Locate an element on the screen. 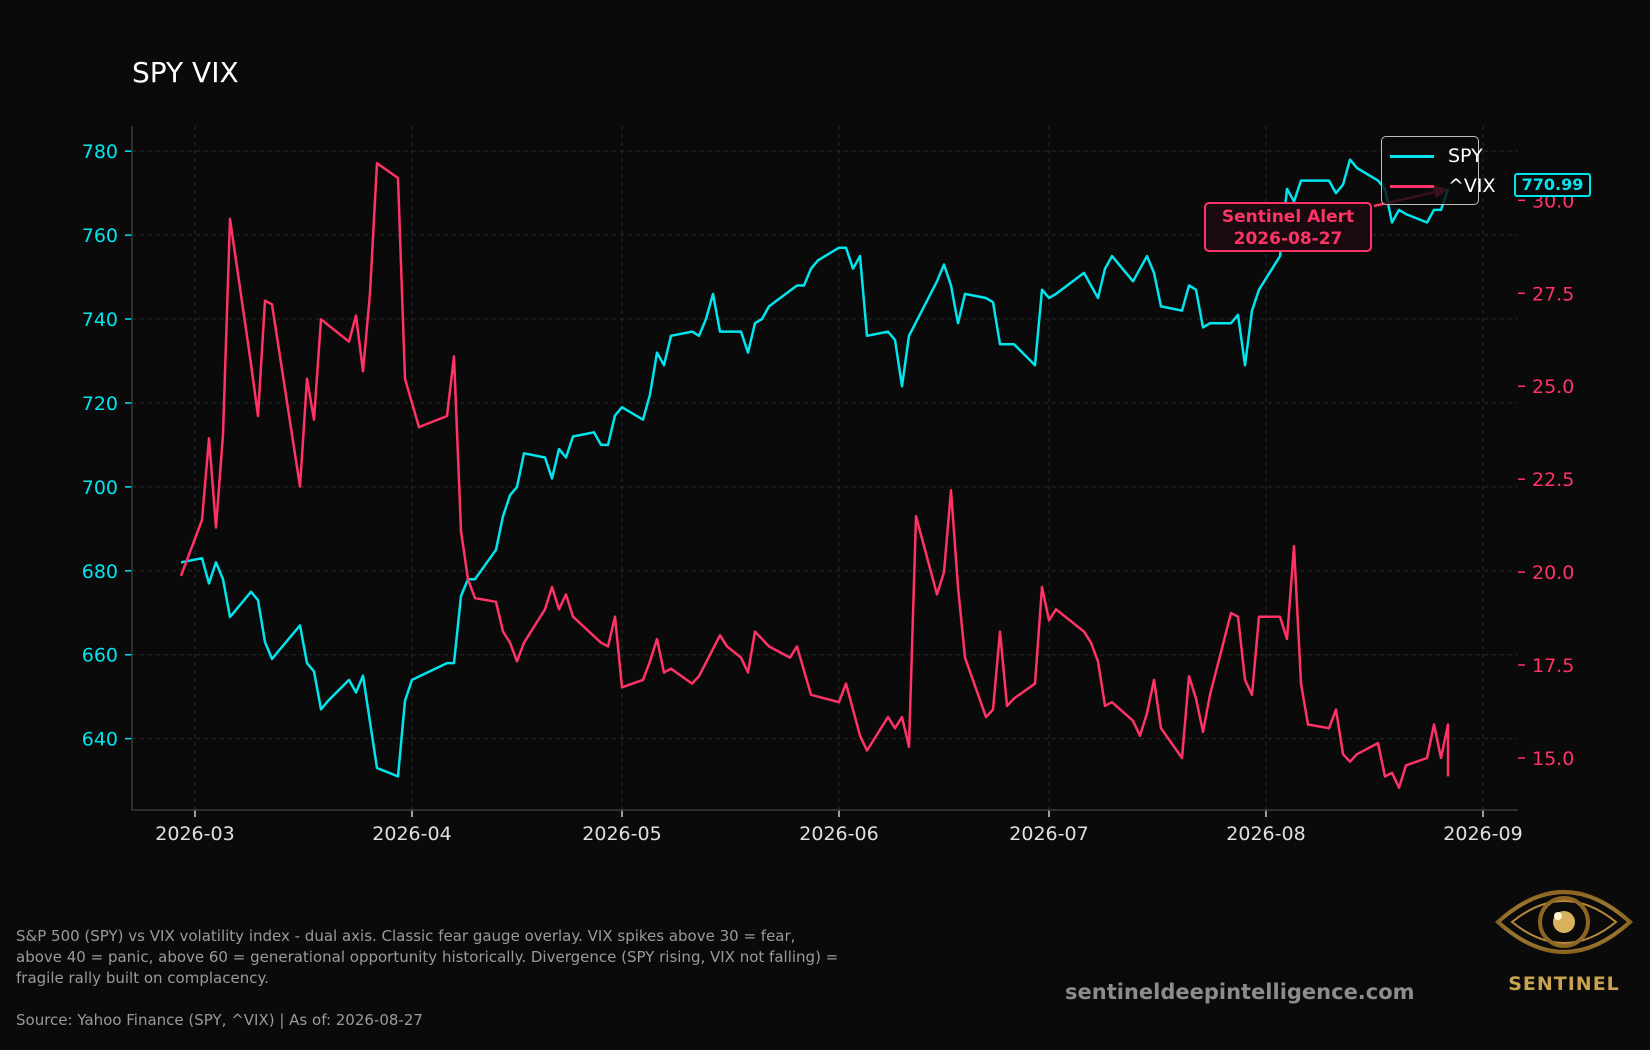  iris-icon is located at coordinates (1564, 922).